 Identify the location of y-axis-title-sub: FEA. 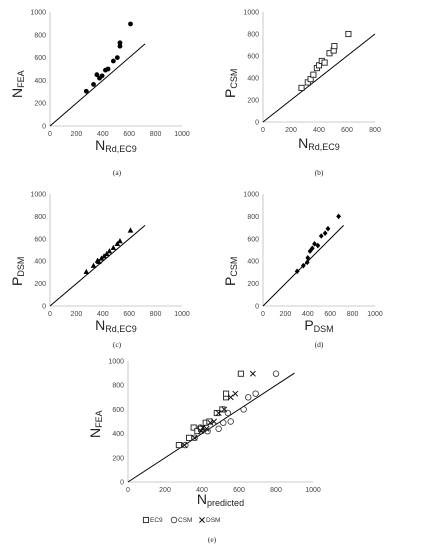
(21, 79).